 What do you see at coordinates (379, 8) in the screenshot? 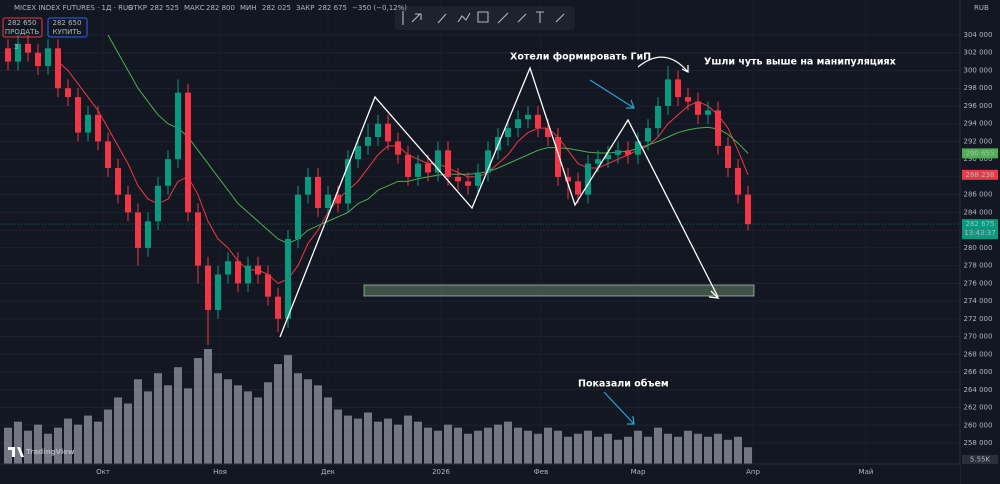
I see `change: −350 (−0,12%)` at bounding box center [379, 8].